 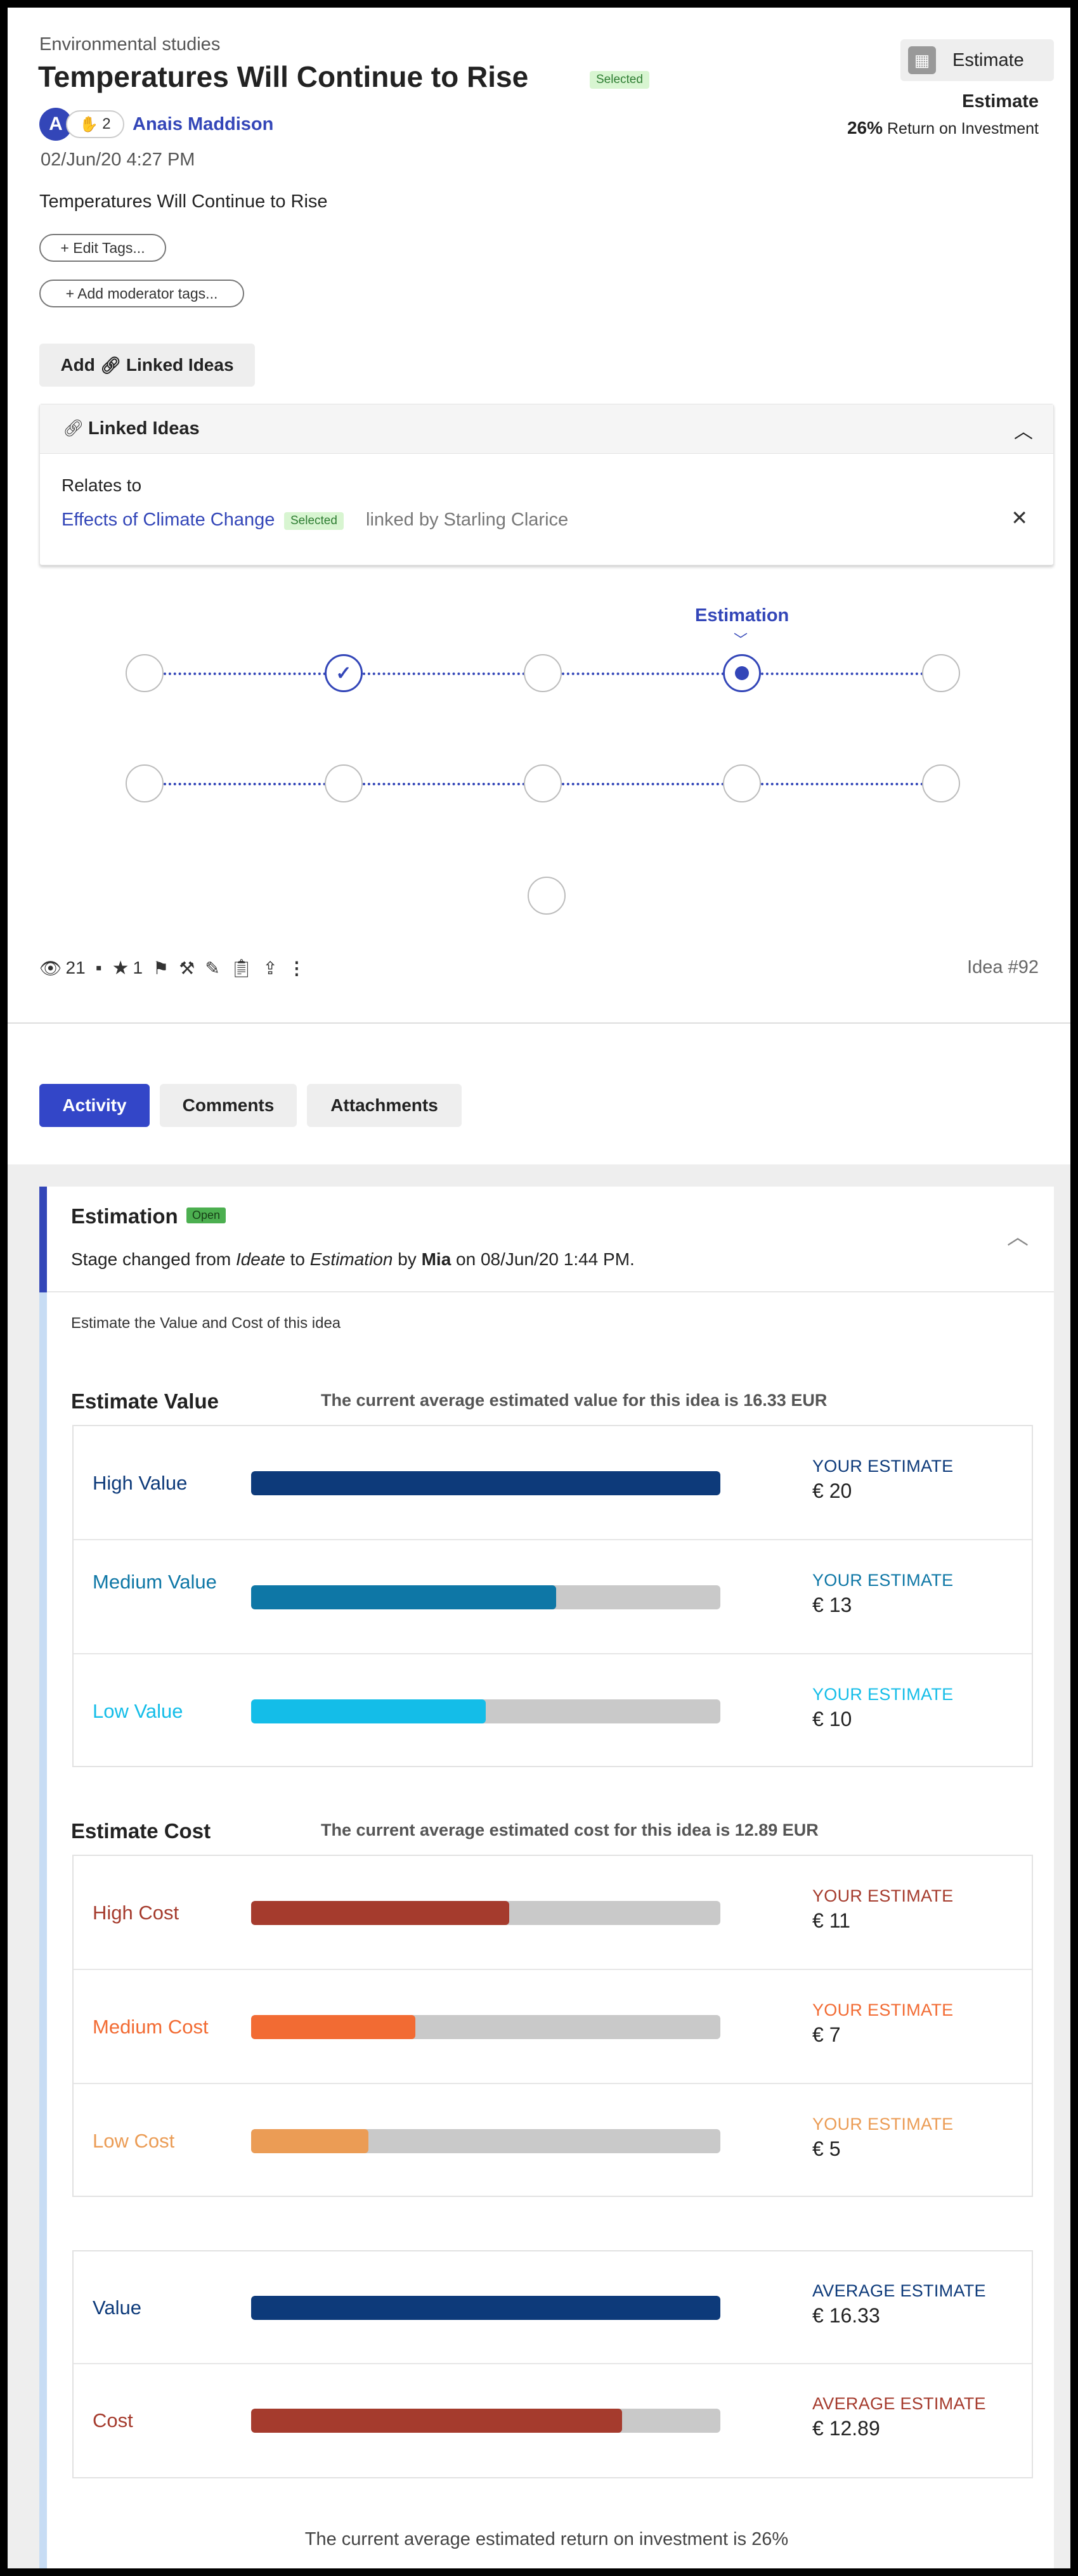 What do you see at coordinates (187, 968) in the screenshot?
I see `gavel-icon: ⚒` at bounding box center [187, 968].